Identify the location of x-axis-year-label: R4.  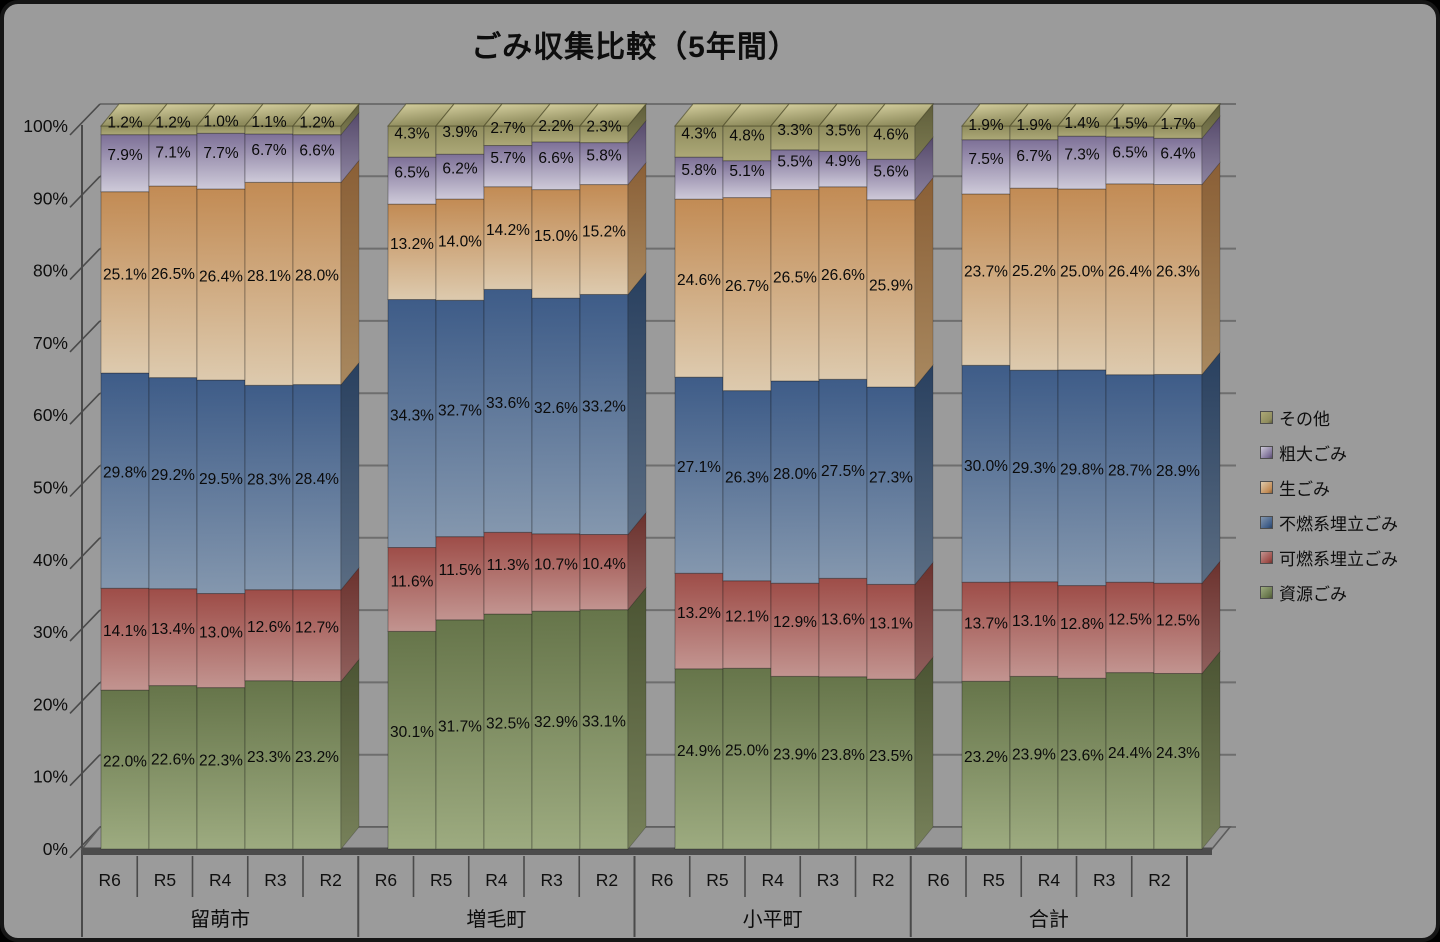
(772, 880).